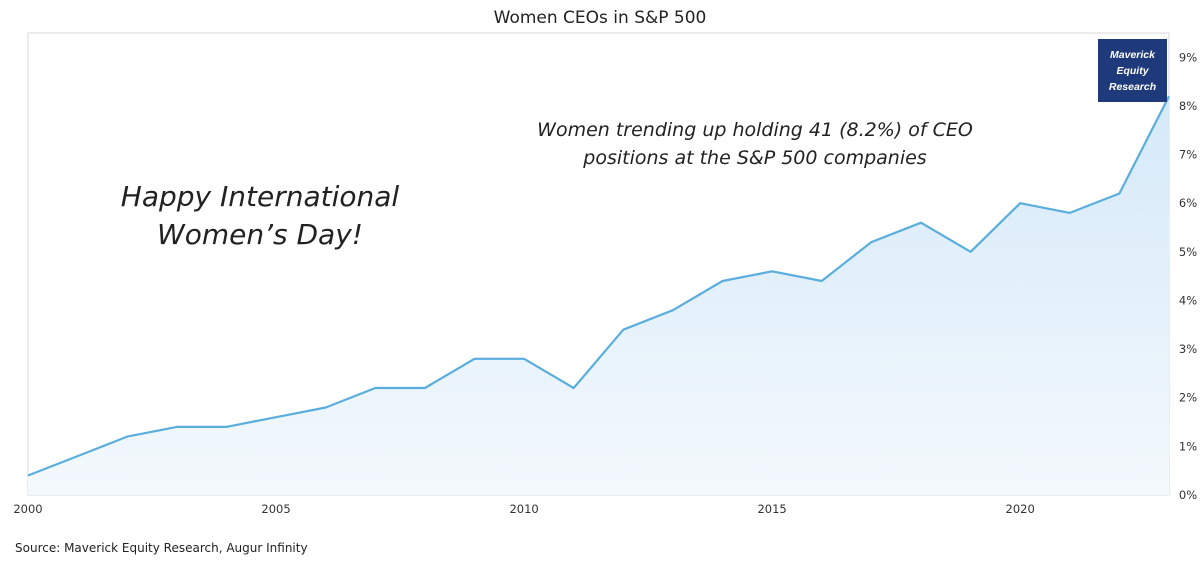 The image size is (1200, 569). I want to click on x-axis-ticks: 2000 2005 2010 2015 2020, so click(523, 509).